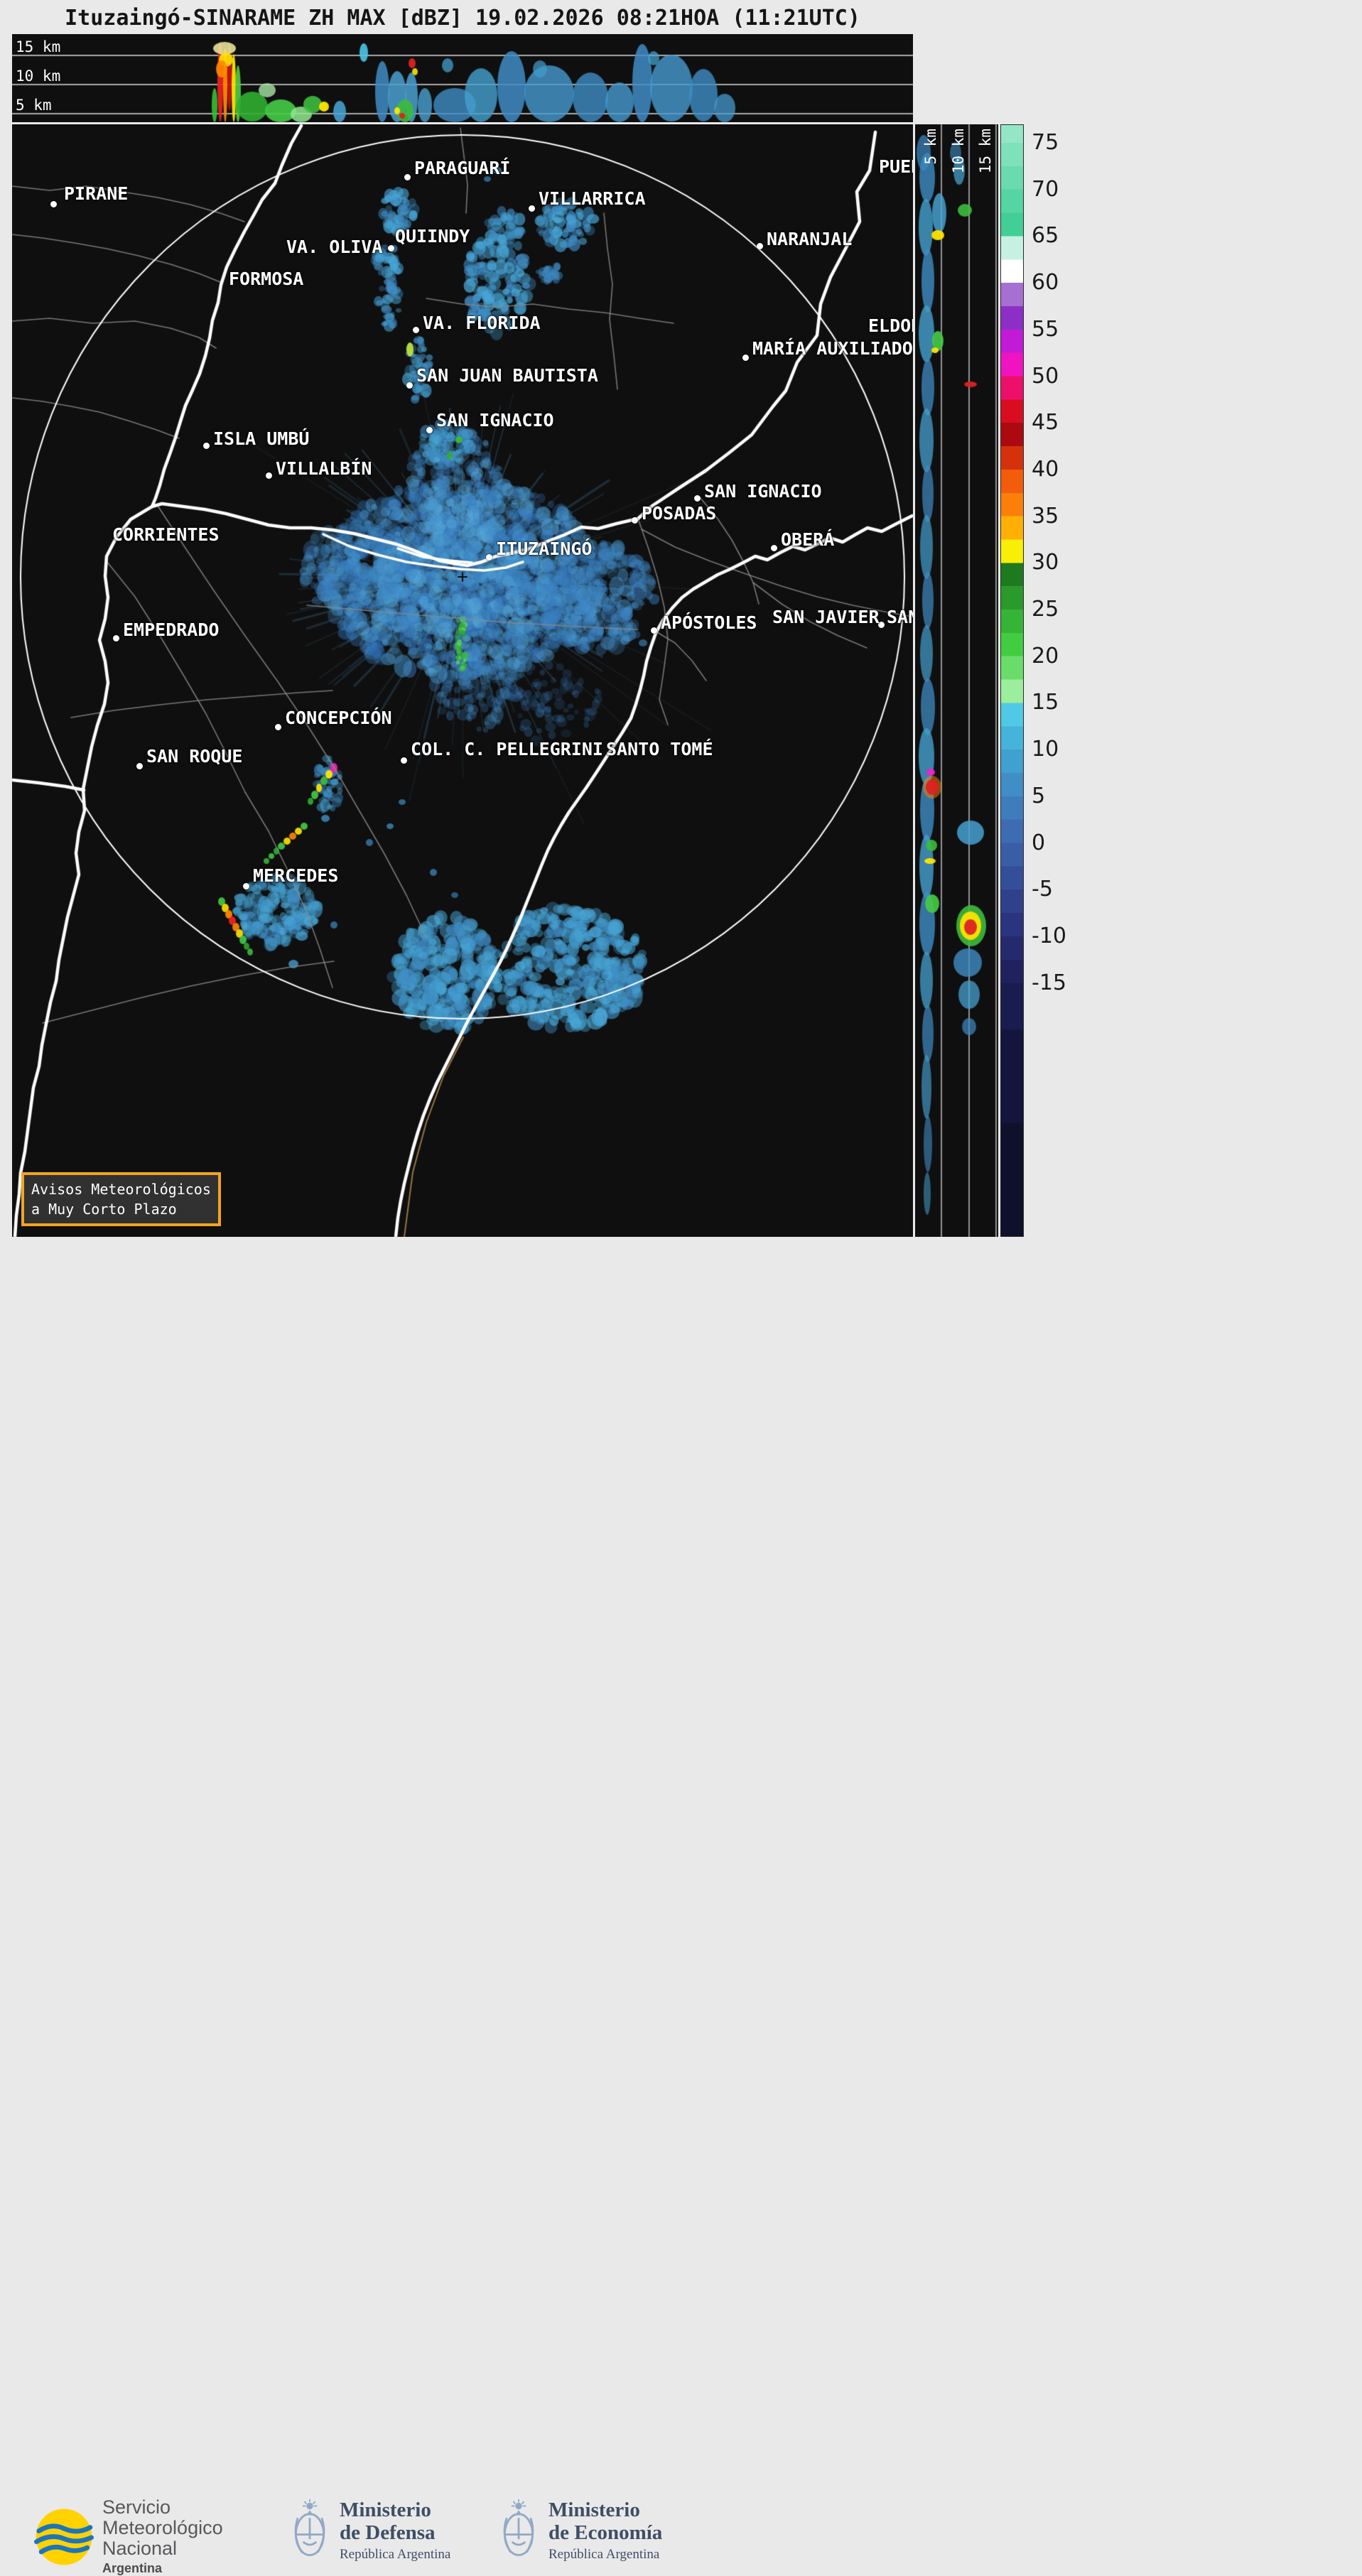 This screenshot has width=1362, height=2576. I want to click on economia-sub-label: República Argentina, so click(604, 2554).